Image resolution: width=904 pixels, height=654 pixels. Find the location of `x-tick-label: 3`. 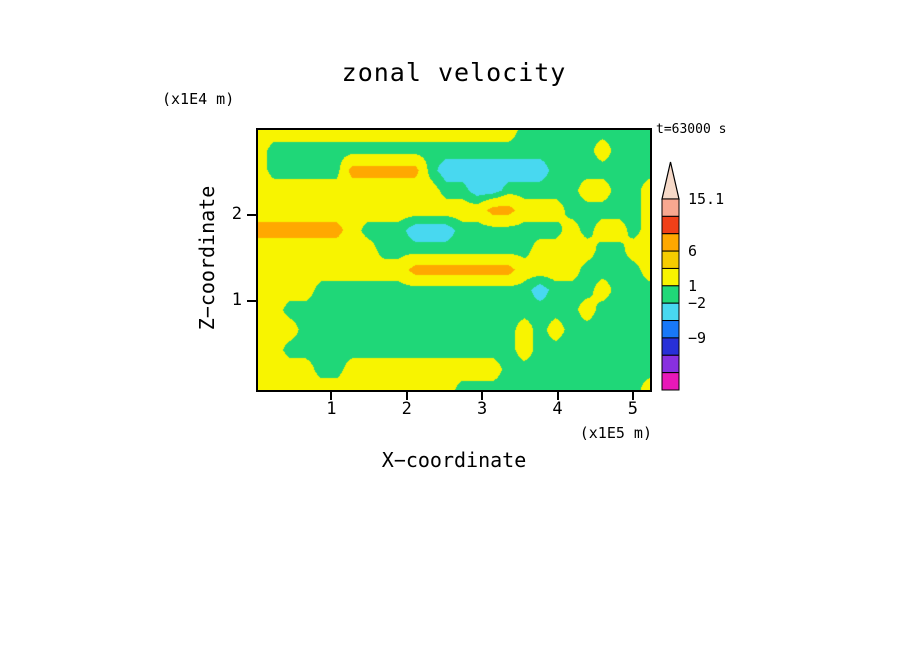

x-tick-label: 3 is located at coordinates (482, 409).